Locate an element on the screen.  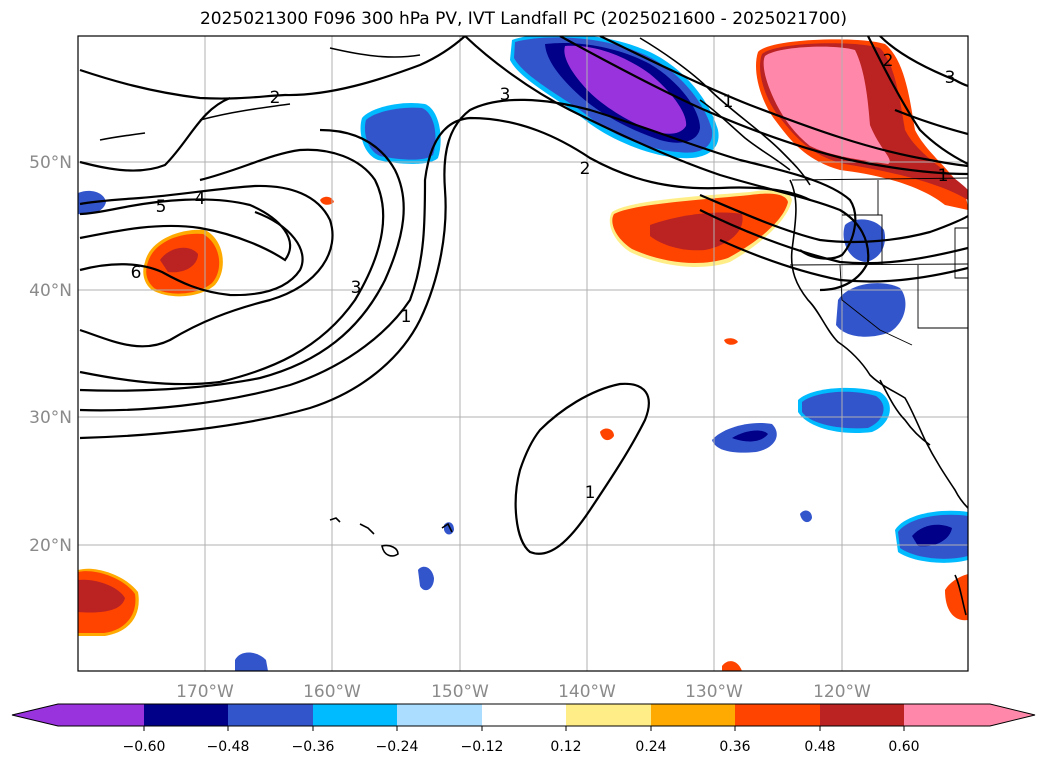
longitude-labels: 170°W 160°W 150°W 140°W 130°W 120°W is located at coordinates (523, 692).